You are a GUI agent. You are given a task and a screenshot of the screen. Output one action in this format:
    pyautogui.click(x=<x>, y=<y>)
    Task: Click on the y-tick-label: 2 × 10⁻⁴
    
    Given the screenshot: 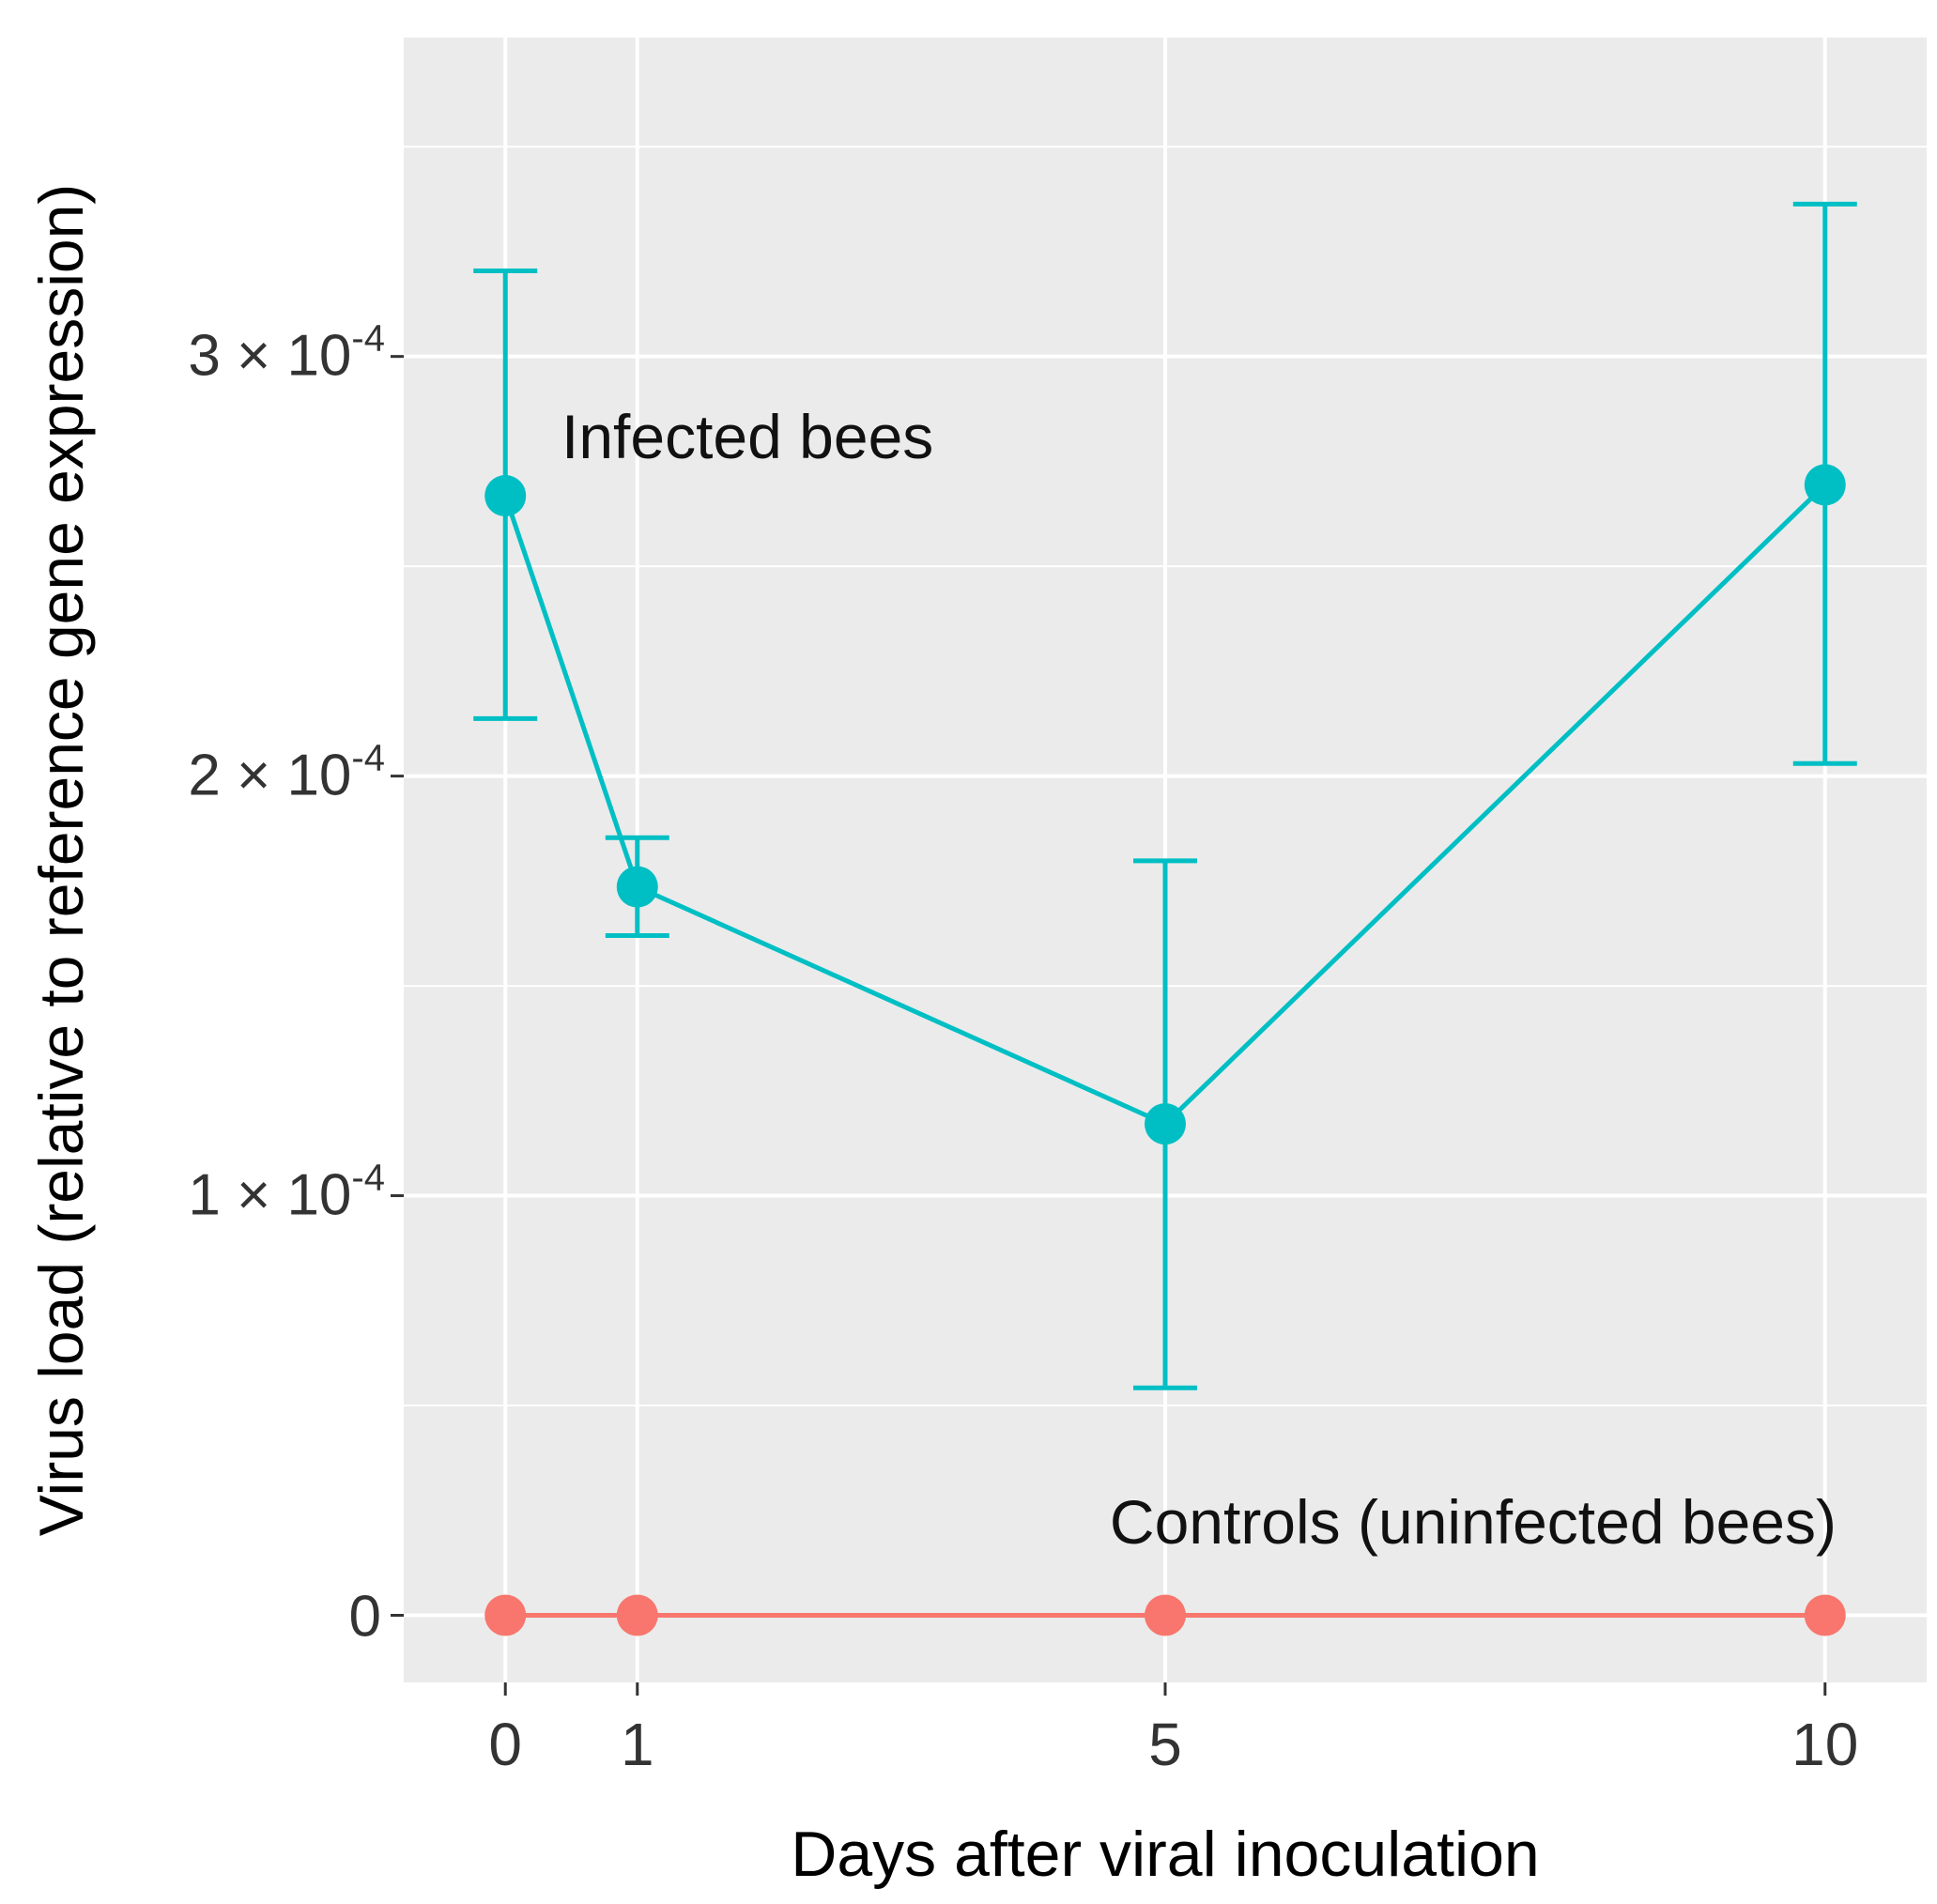 What is the action you would take?
    pyautogui.click(x=286, y=773)
    